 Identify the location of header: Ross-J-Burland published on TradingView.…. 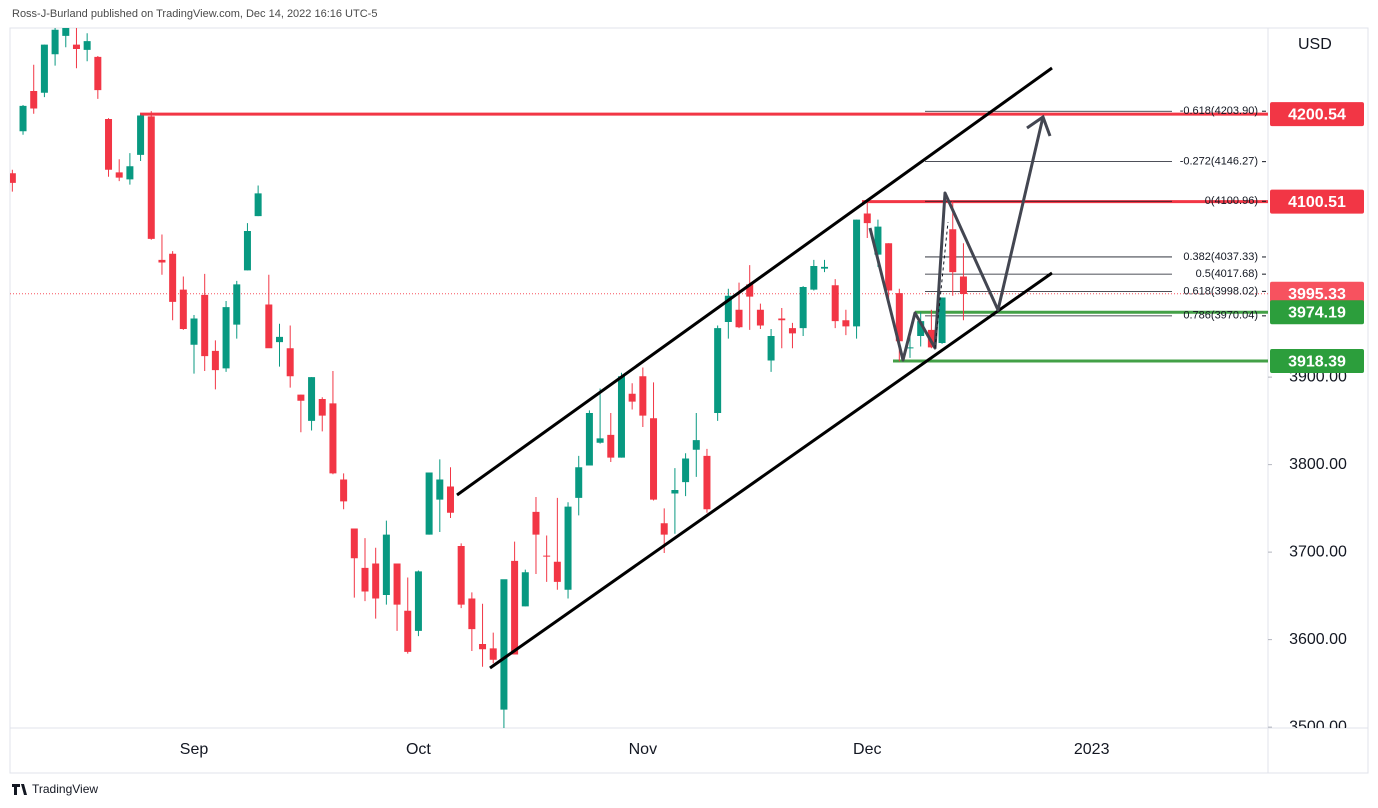
(194, 14).